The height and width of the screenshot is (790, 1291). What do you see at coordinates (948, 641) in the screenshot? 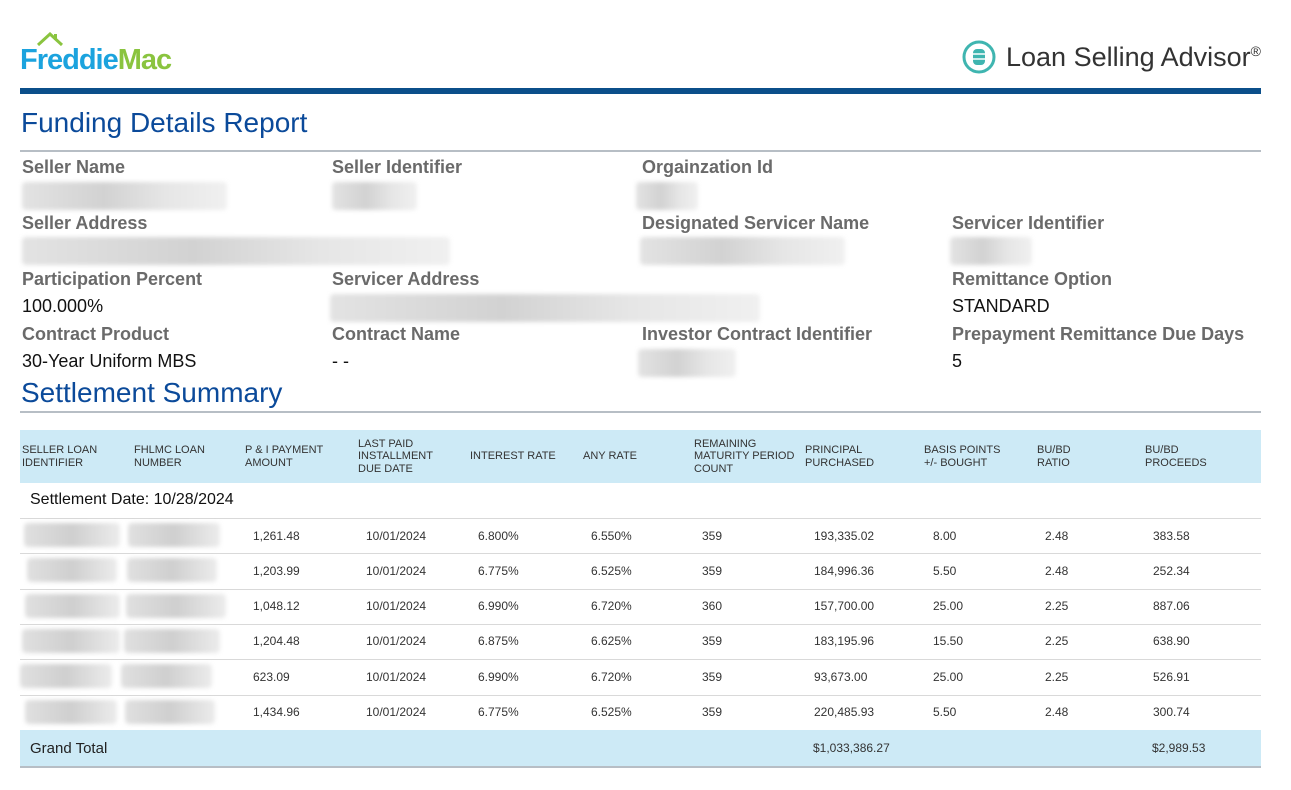
I see `cell-basis-points: 15.50` at bounding box center [948, 641].